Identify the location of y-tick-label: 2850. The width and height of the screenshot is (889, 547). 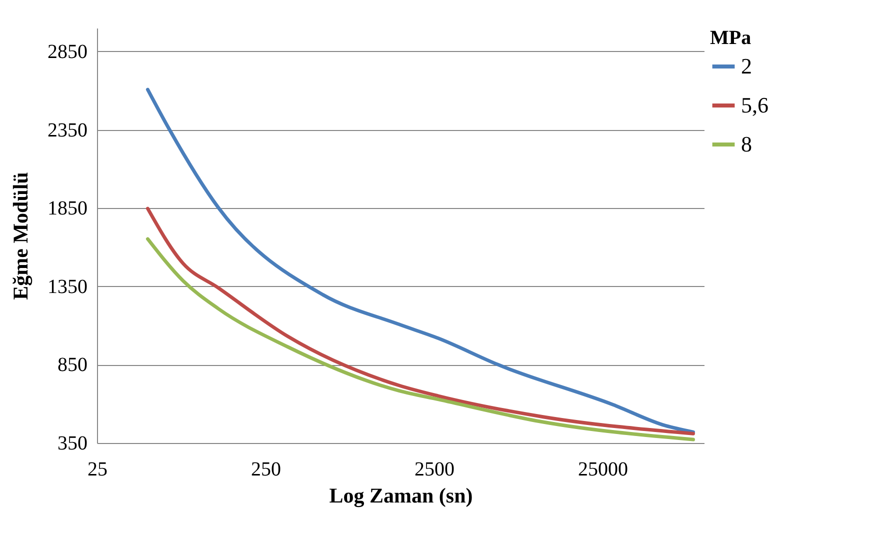
(68, 51).